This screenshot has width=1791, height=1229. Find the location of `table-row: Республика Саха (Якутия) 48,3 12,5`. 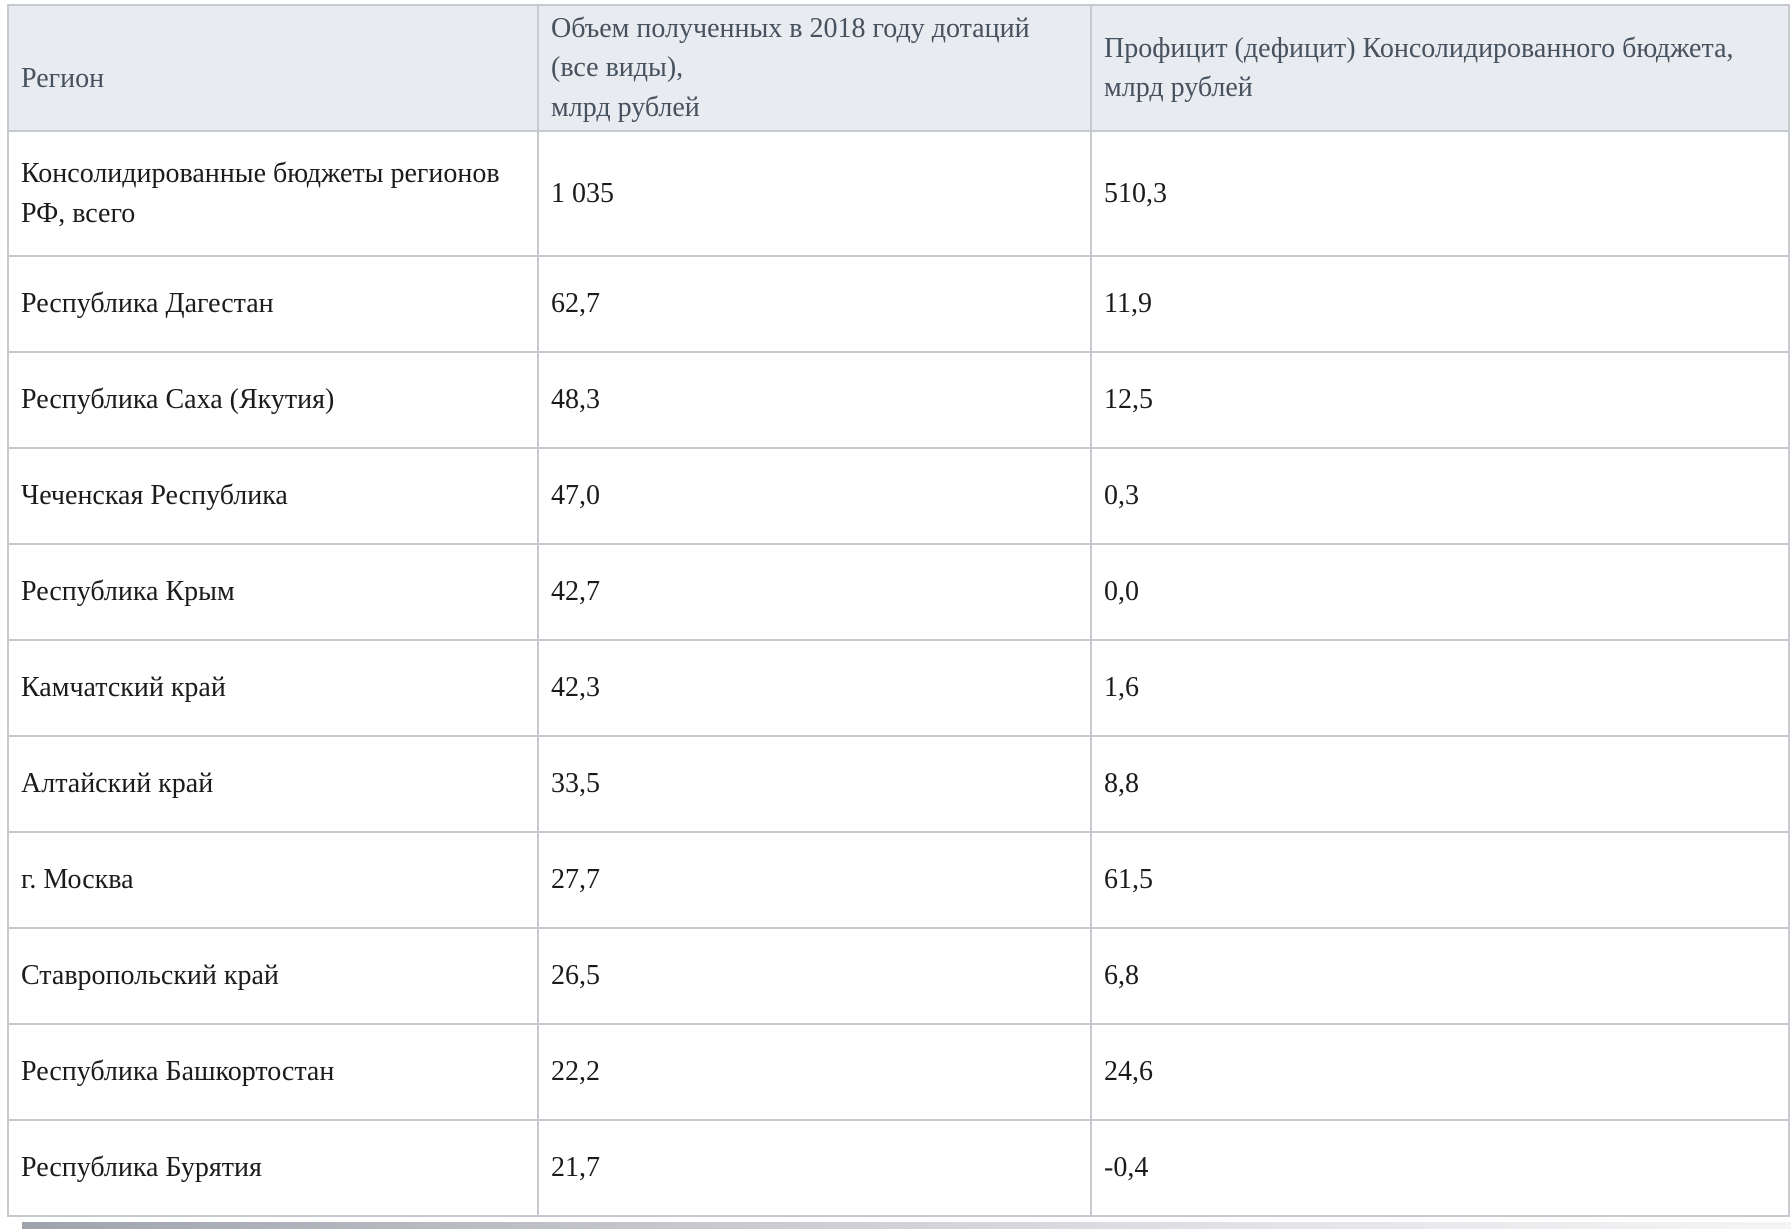

table-row: Республика Саха (Якутия) 48,3 12,5 is located at coordinates (898, 400).